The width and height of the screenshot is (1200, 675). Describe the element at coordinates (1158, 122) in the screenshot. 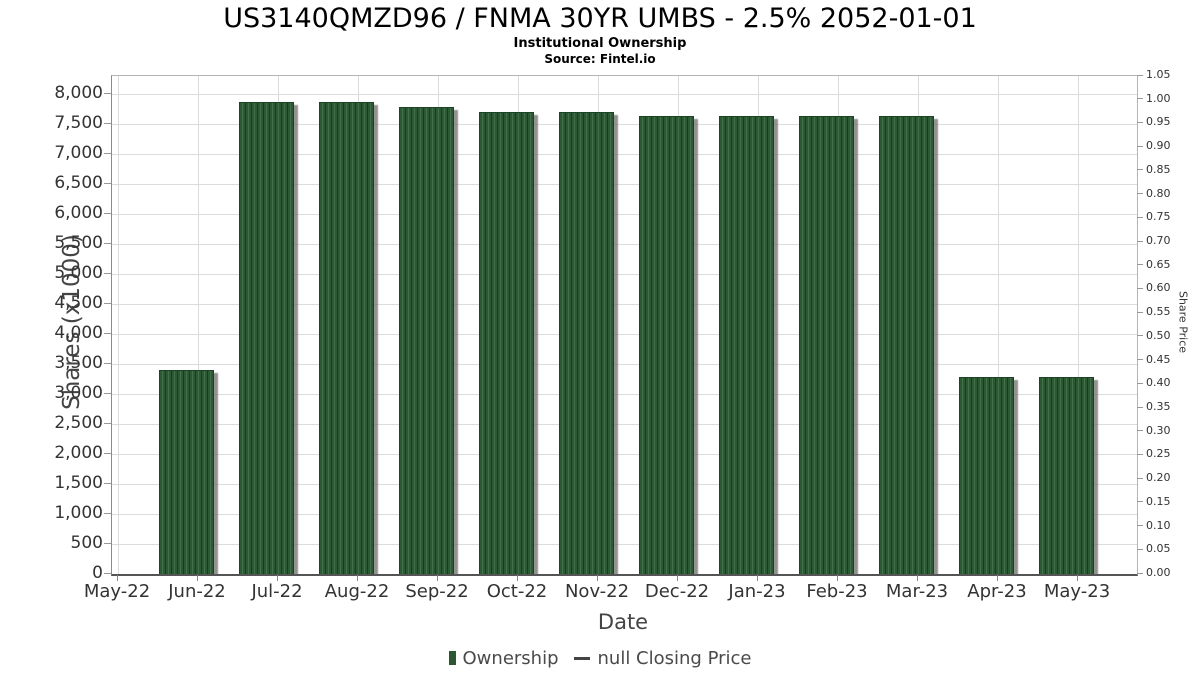

I see `y-right-tick-label-0.95: 0.95` at that location.